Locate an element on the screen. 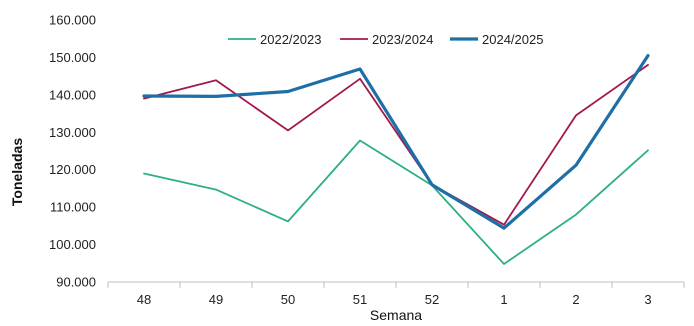  y-tick-label: 110.000 is located at coordinates (73, 207).